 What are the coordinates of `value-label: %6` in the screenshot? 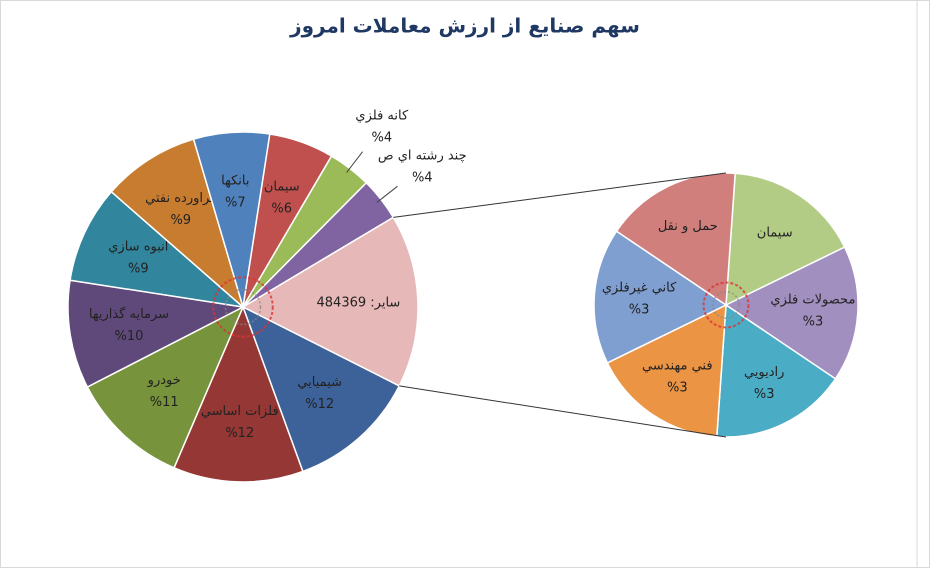 It's located at (281, 209).